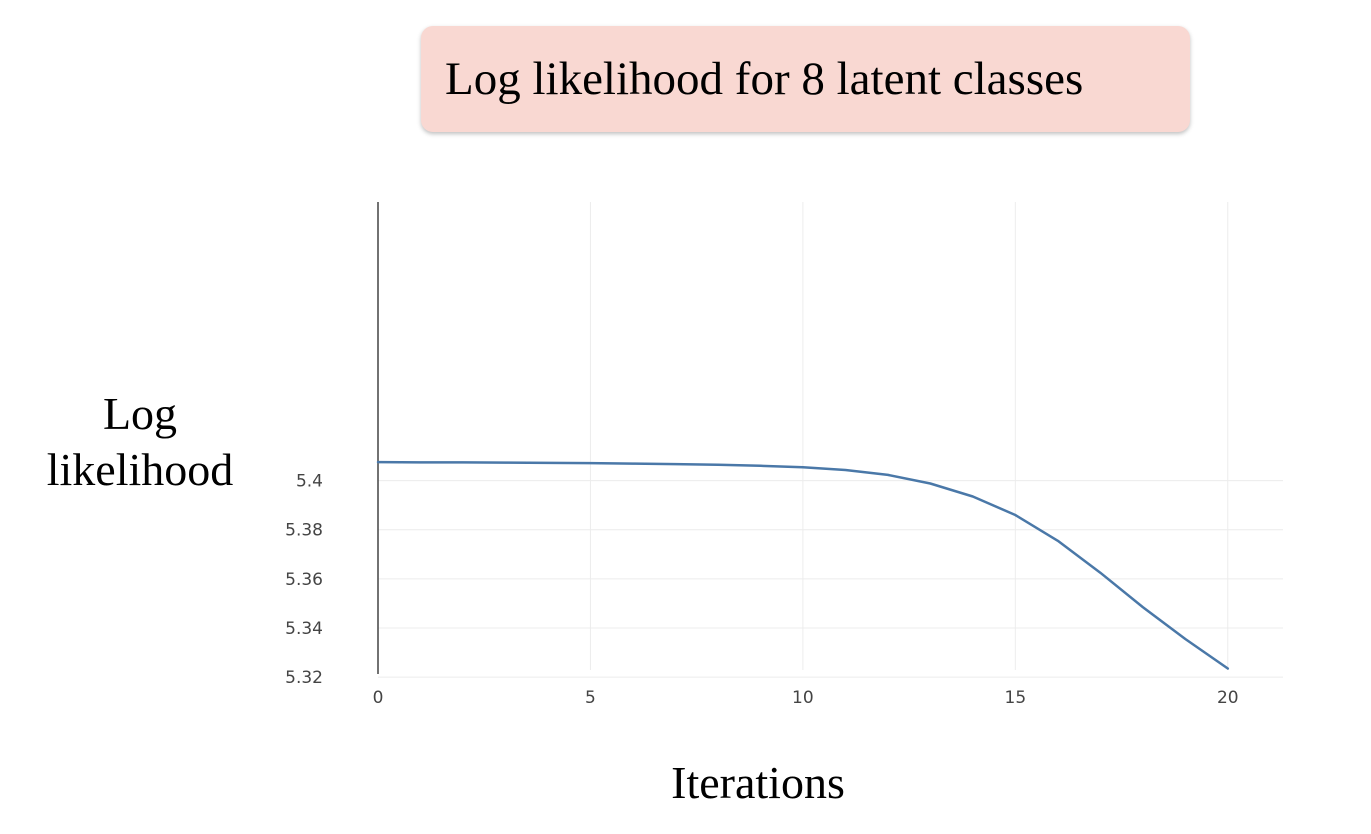 The width and height of the screenshot is (1371, 834). What do you see at coordinates (140, 413) in the screenshot?
I see `y-axis-label-line-1: Log` at bounding box center [140, 413].